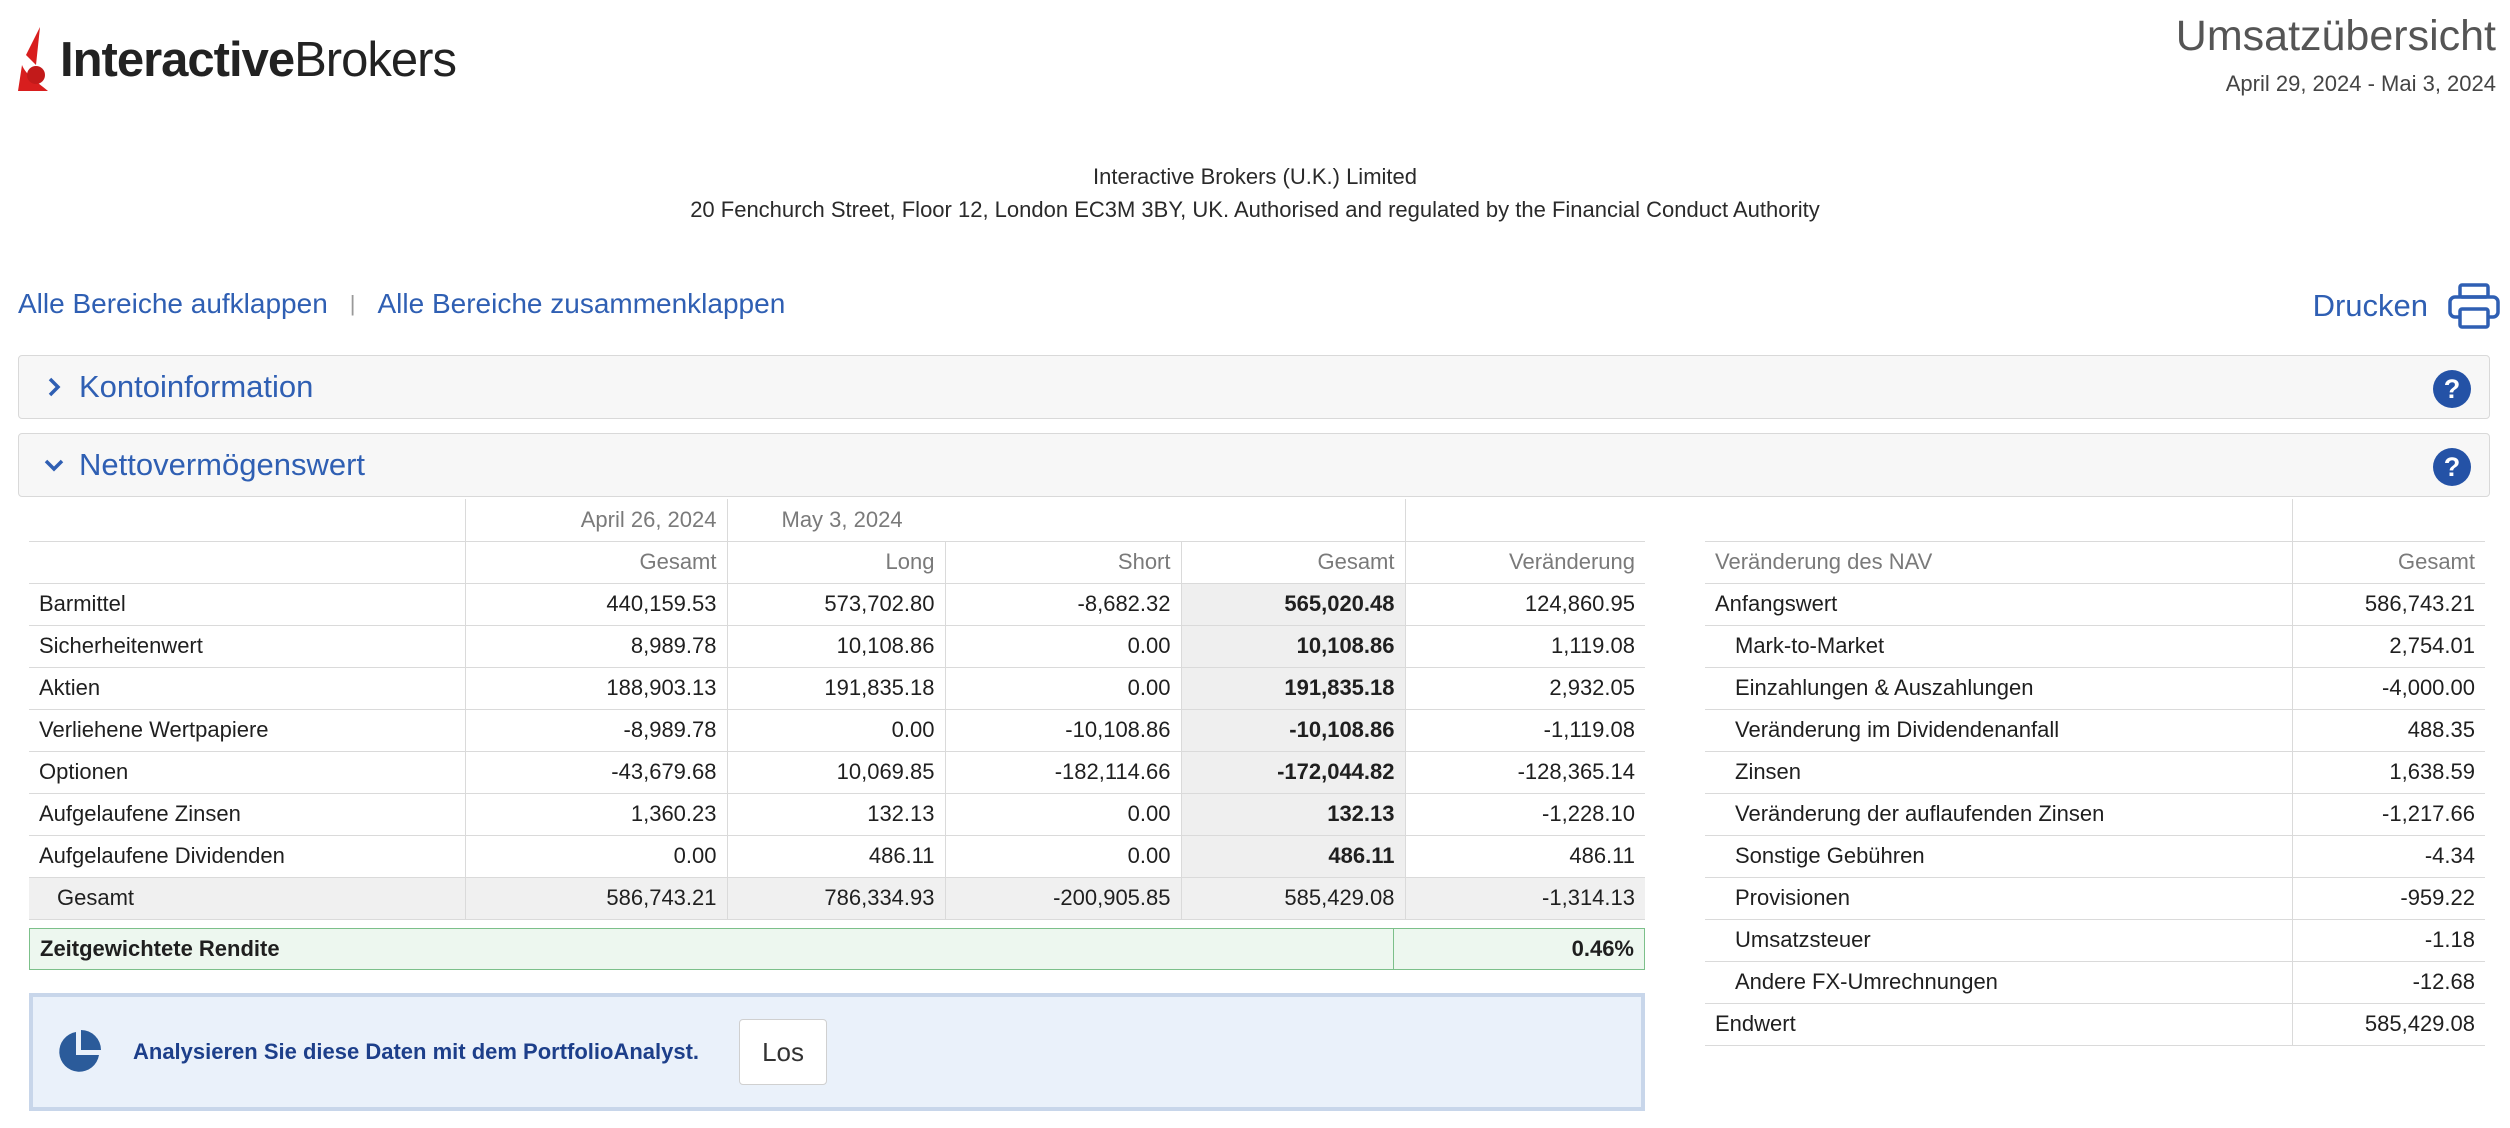  I want to click on chevron-right-icon, so click(54, 387).